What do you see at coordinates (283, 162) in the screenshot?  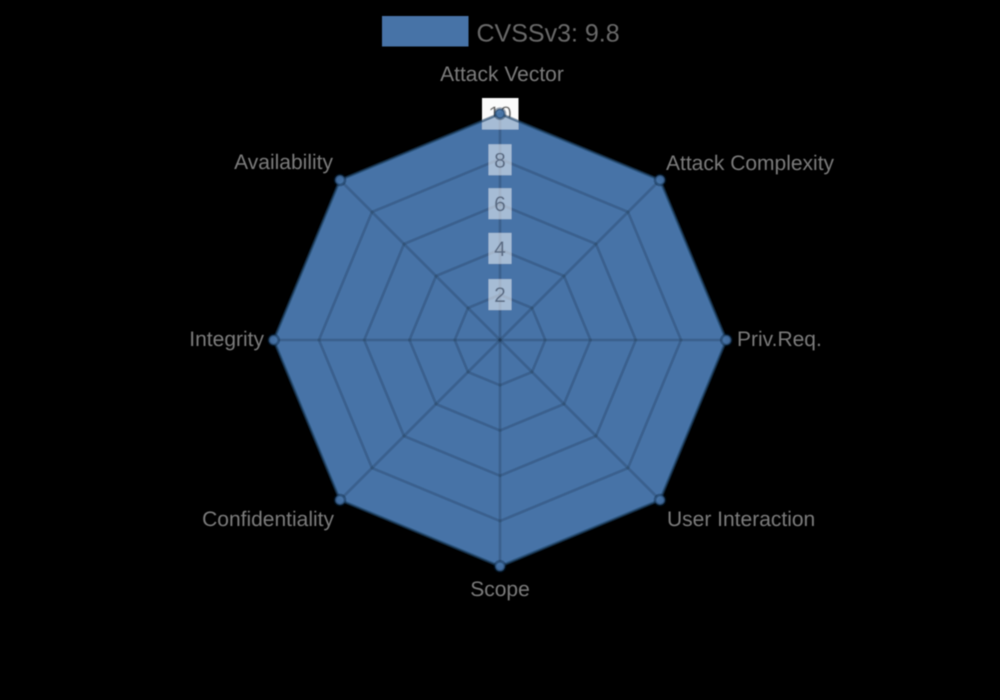 I see `svg-text: Availability` at bounding box center [283, 162].